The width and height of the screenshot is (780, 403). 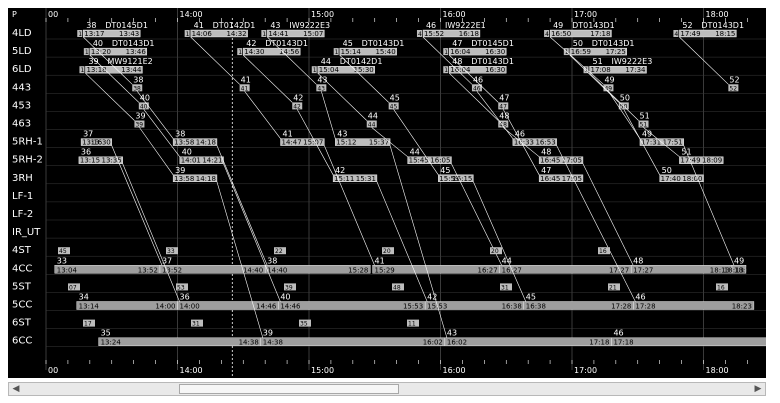 I want to click on op-end-time: 14:38, so click(x=249, y=343).